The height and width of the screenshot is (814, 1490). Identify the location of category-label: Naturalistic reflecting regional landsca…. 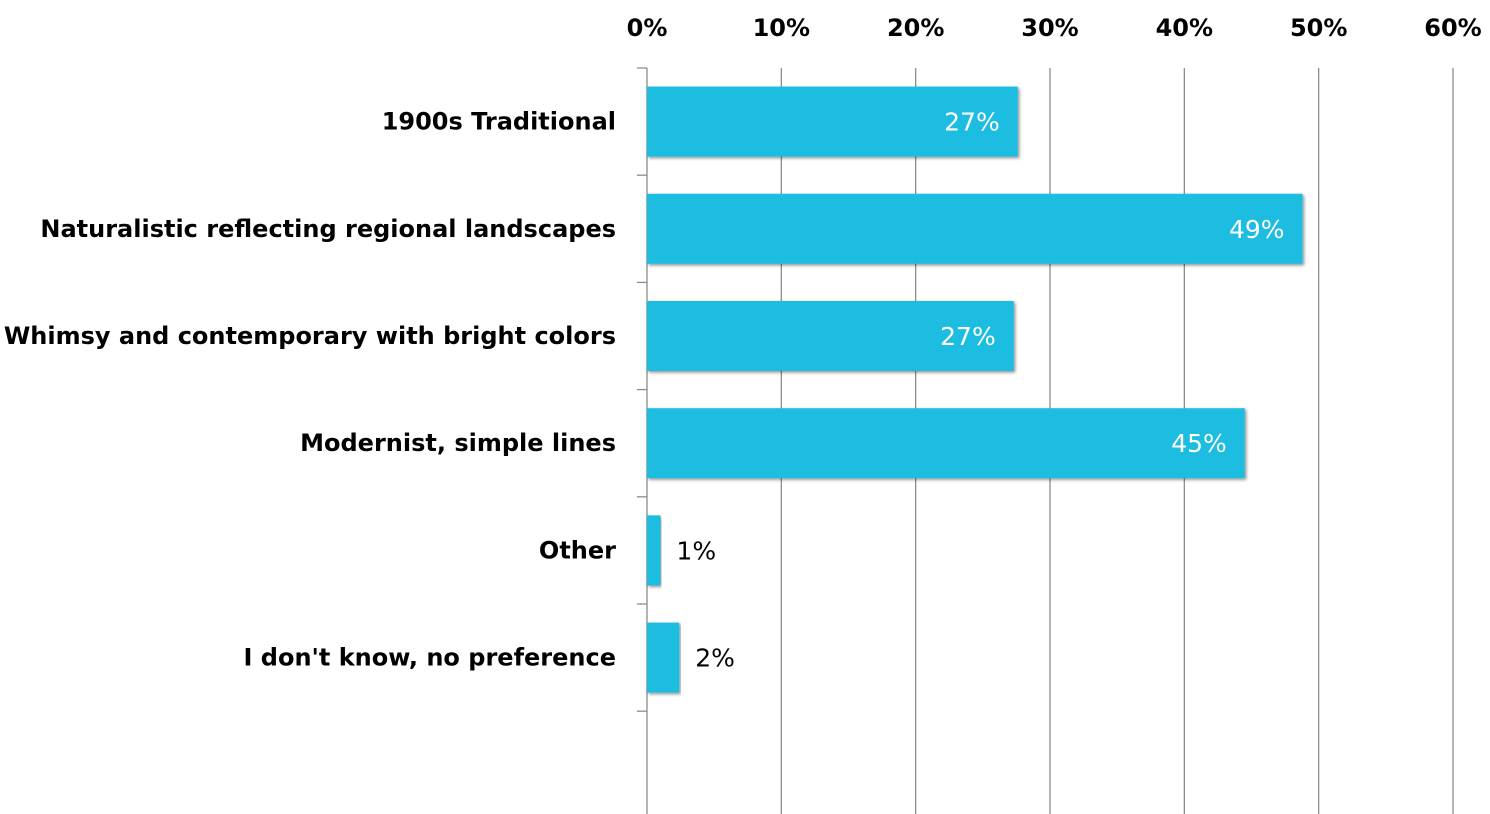
(328, 229).